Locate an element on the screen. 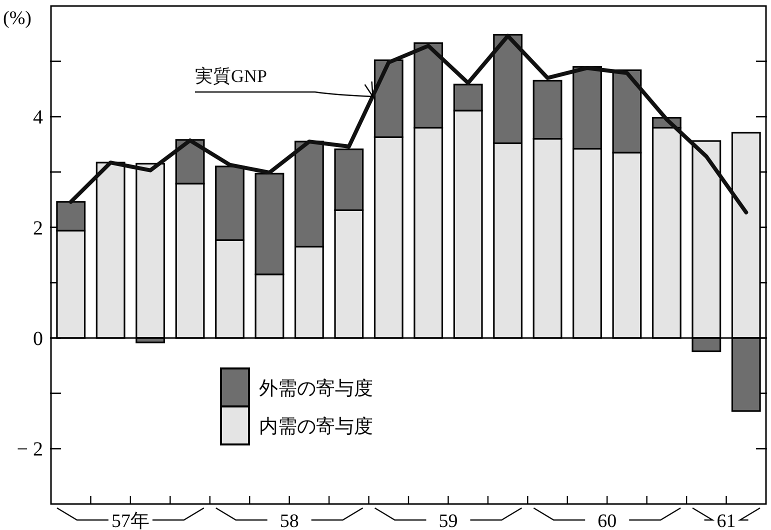 This screenshot has height=530, width=771. text: 60 is located at coordinates (607, 520).